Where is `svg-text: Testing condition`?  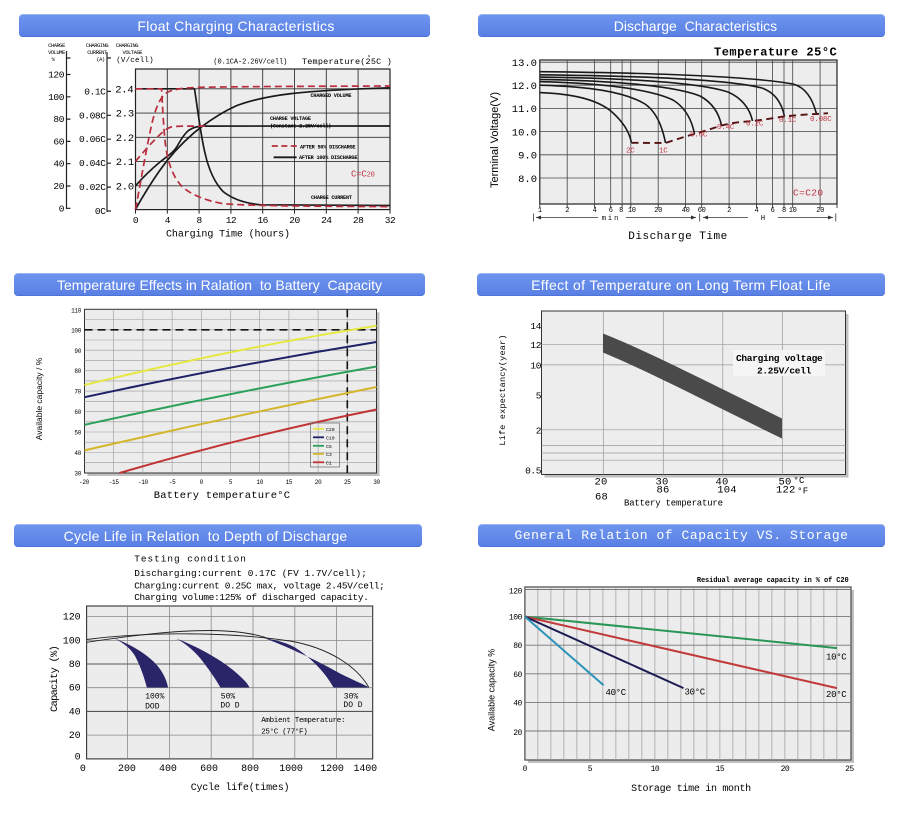 svg-text: Testing condition is located at coordinates (190, 559).